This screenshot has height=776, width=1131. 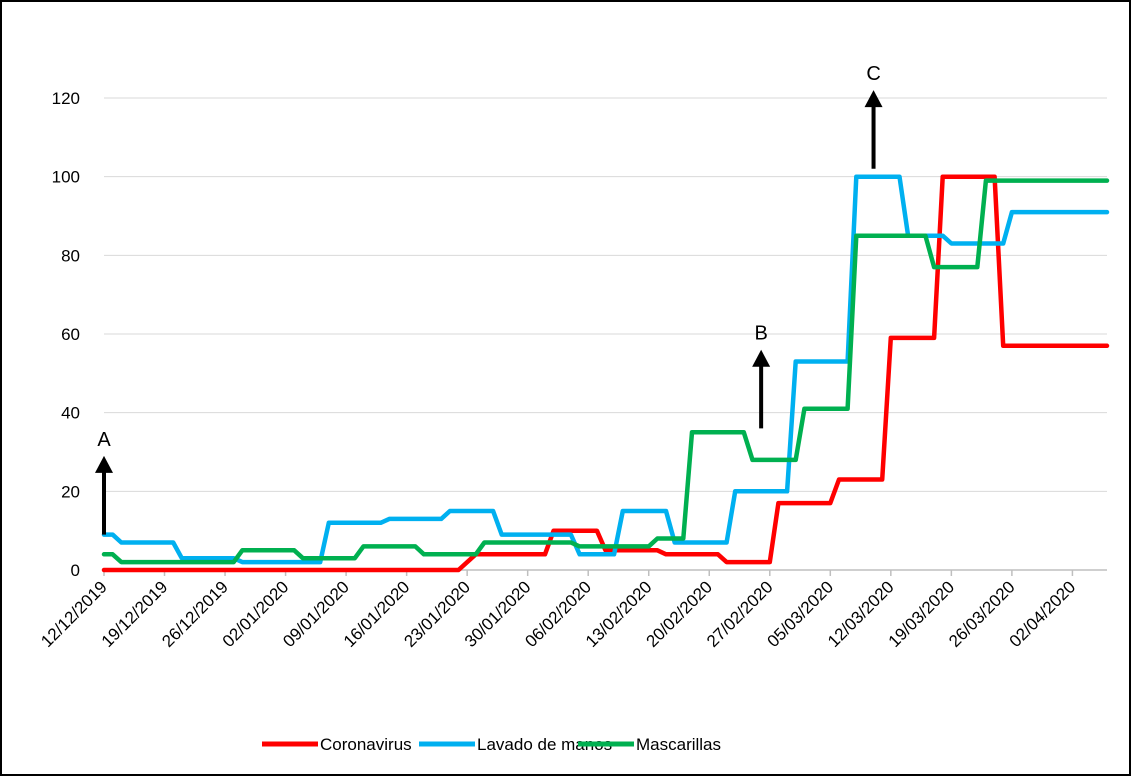 I want to click on legend-label: Mascarillas, so click(x=678, y=744).